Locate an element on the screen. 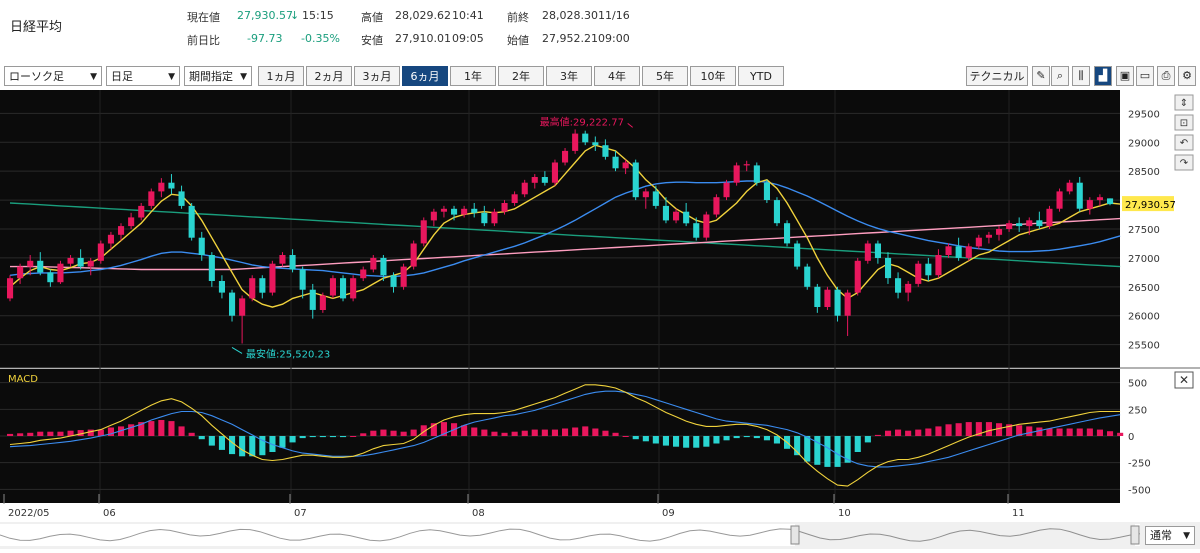 The image size is (1200, 553). range-handle-right is located at coordinates (1135, 535).